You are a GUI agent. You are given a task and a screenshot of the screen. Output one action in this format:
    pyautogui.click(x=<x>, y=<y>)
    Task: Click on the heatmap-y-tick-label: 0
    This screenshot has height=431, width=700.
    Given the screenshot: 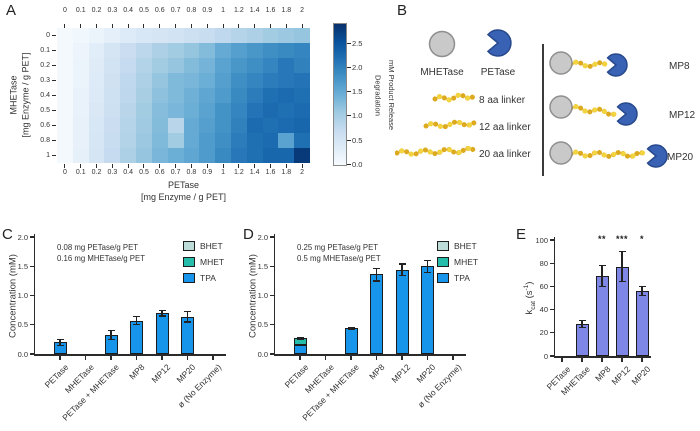 What is the action you would take?
    pyautogui.click(x=48, y=35)
    